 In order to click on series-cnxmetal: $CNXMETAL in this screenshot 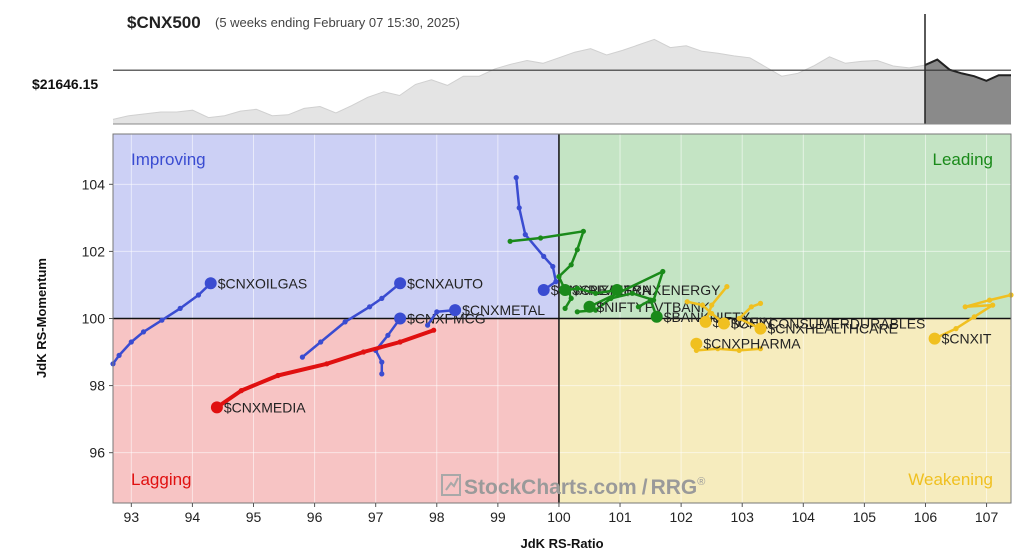, I will do `click(485, 315)`.